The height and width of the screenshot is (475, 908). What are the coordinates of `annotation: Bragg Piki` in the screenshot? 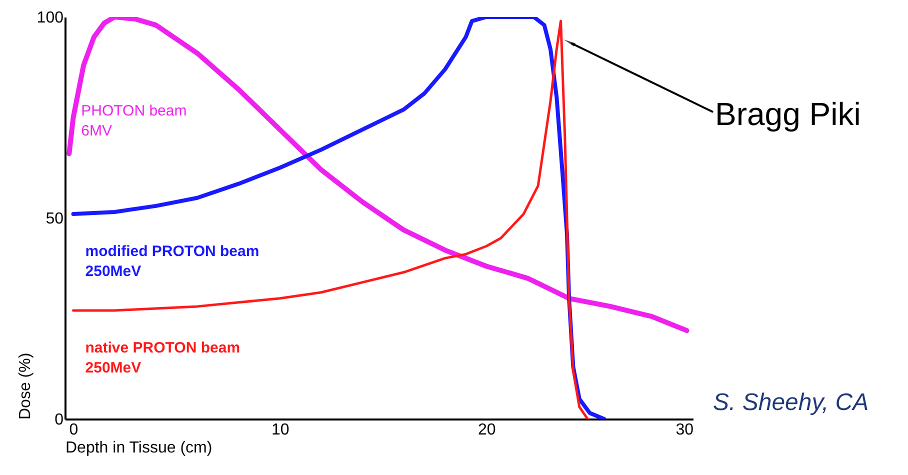 It's located at (788, 114).